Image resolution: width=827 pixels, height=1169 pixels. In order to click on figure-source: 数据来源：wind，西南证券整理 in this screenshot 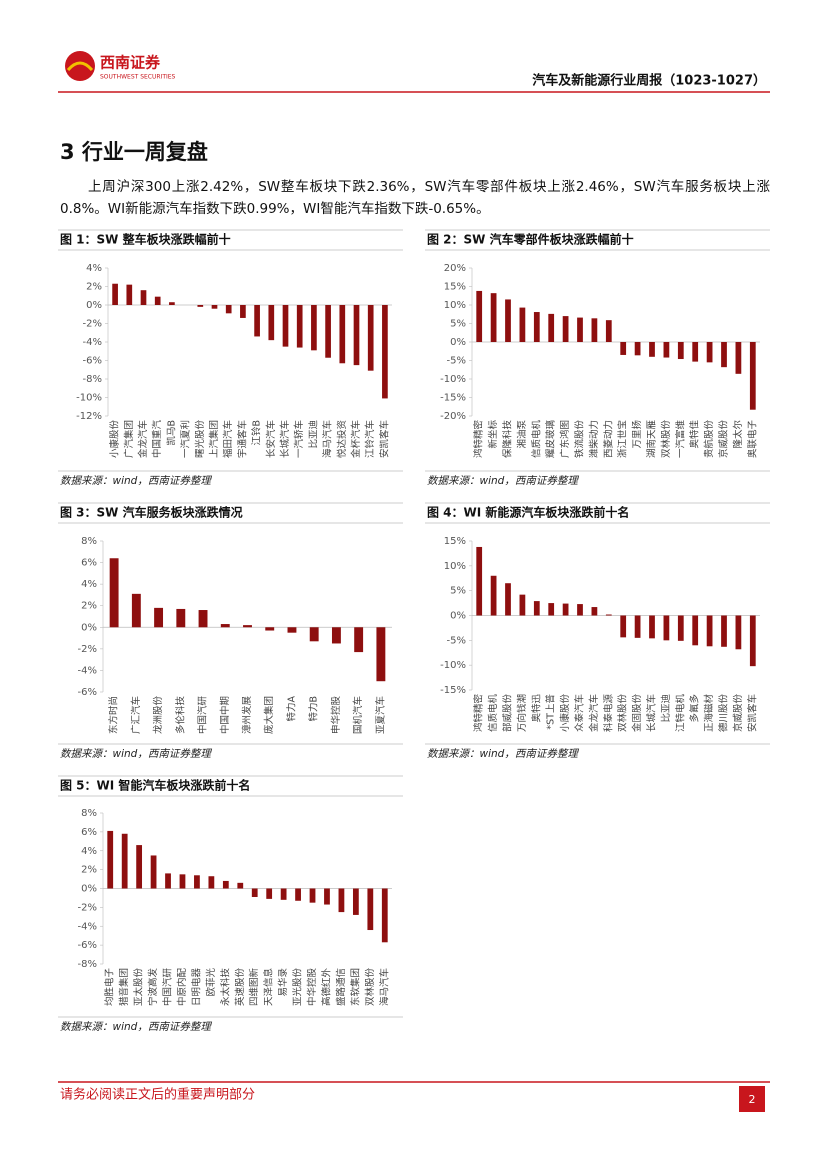, I will do `click(136, 481)`.